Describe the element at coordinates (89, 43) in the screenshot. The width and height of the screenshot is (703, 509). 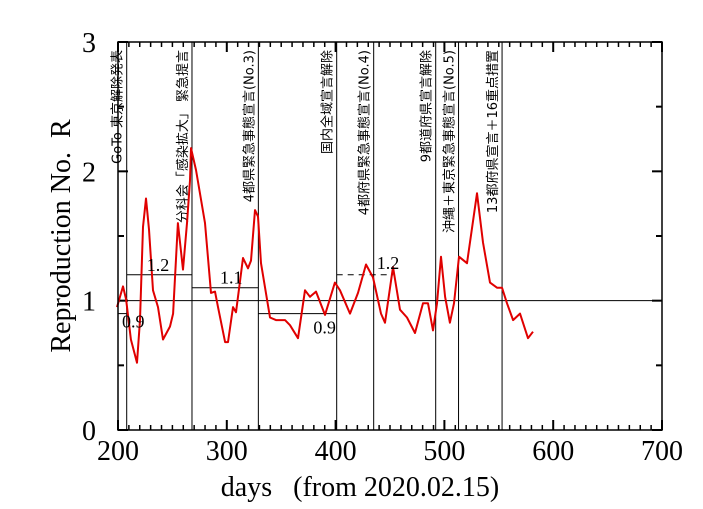
I see `y-tick-label: 3` at that location.